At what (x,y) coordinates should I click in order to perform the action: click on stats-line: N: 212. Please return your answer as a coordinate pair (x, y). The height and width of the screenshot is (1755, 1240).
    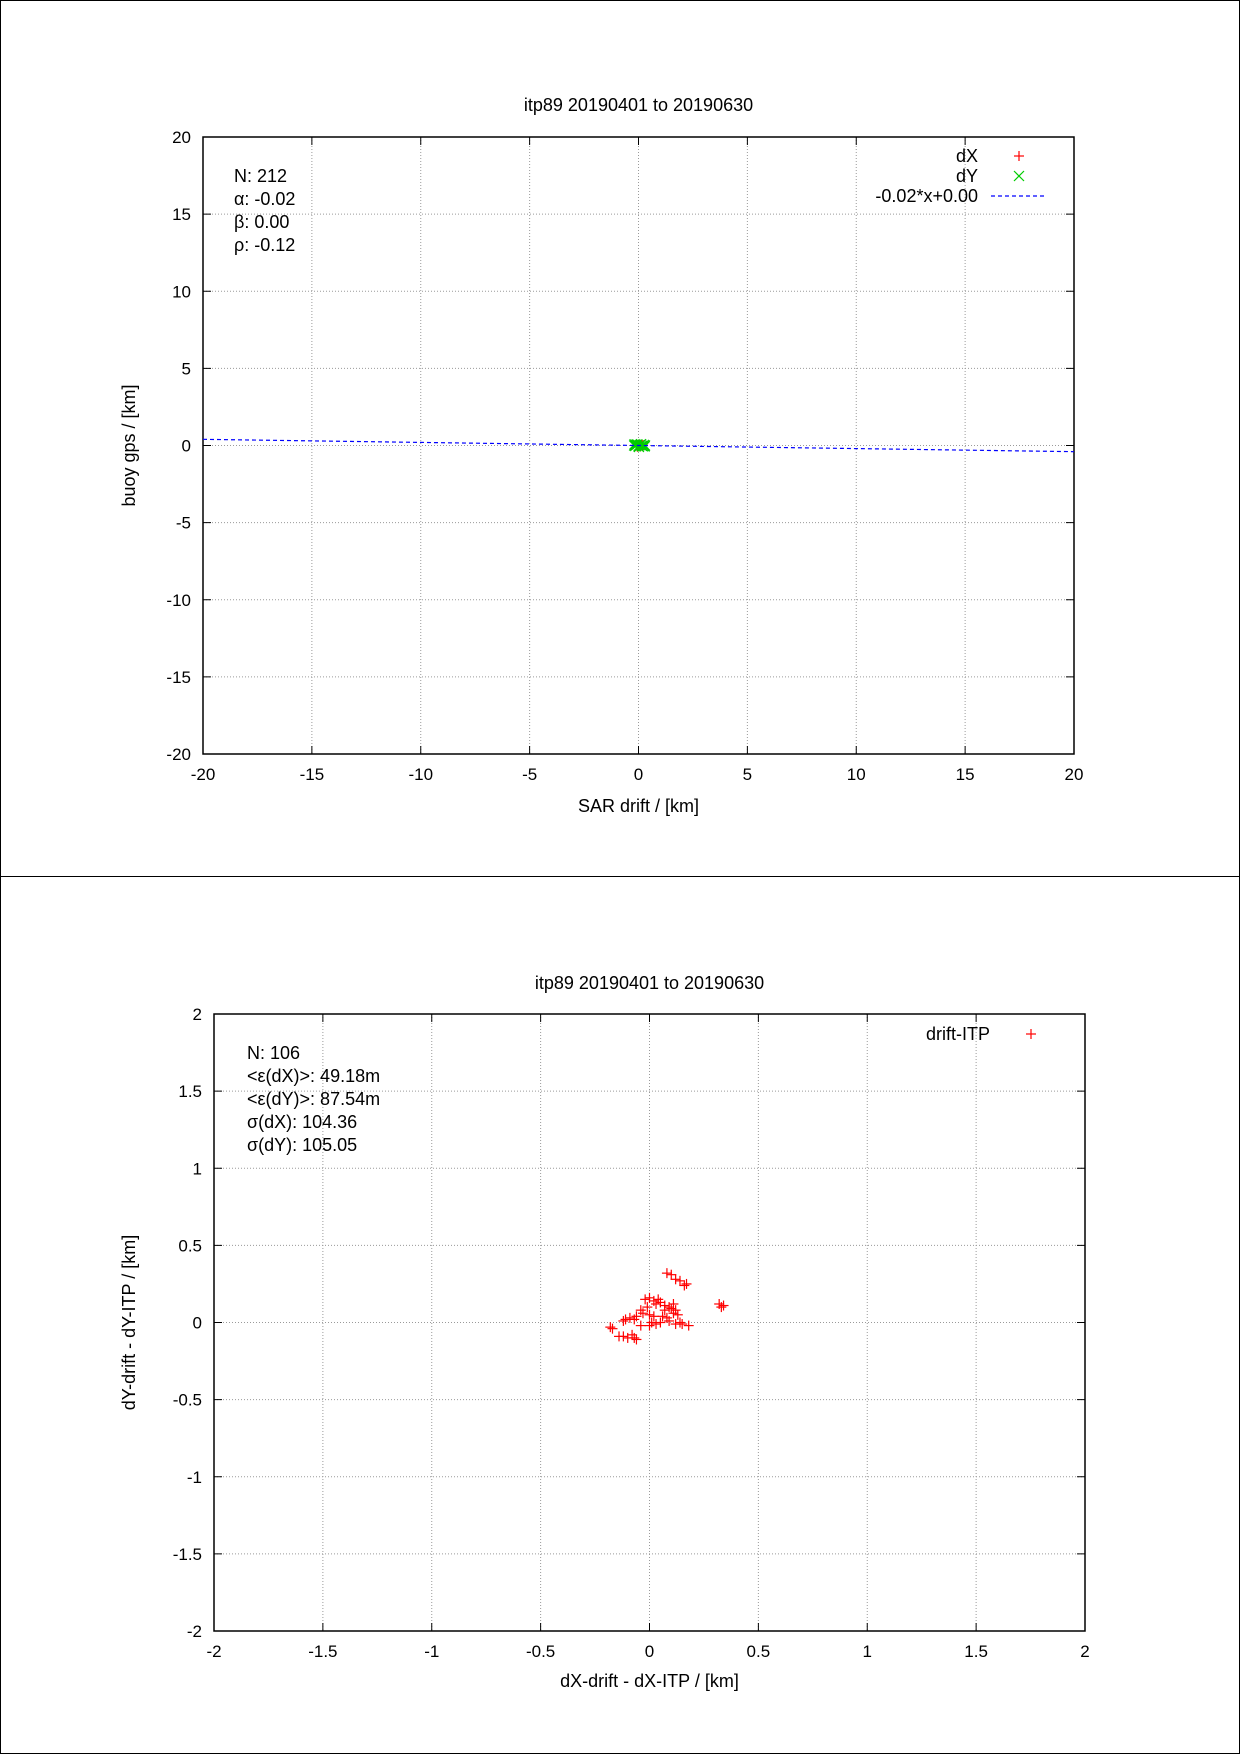
    Looking at the image, I should click on (260, 176).